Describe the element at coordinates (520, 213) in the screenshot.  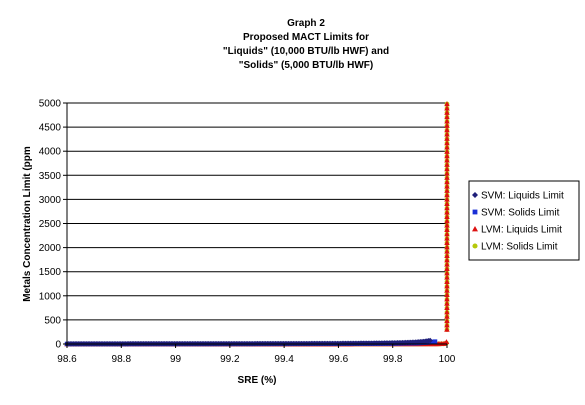
I see `legend-label: SVM: Solids Limit` at that location.